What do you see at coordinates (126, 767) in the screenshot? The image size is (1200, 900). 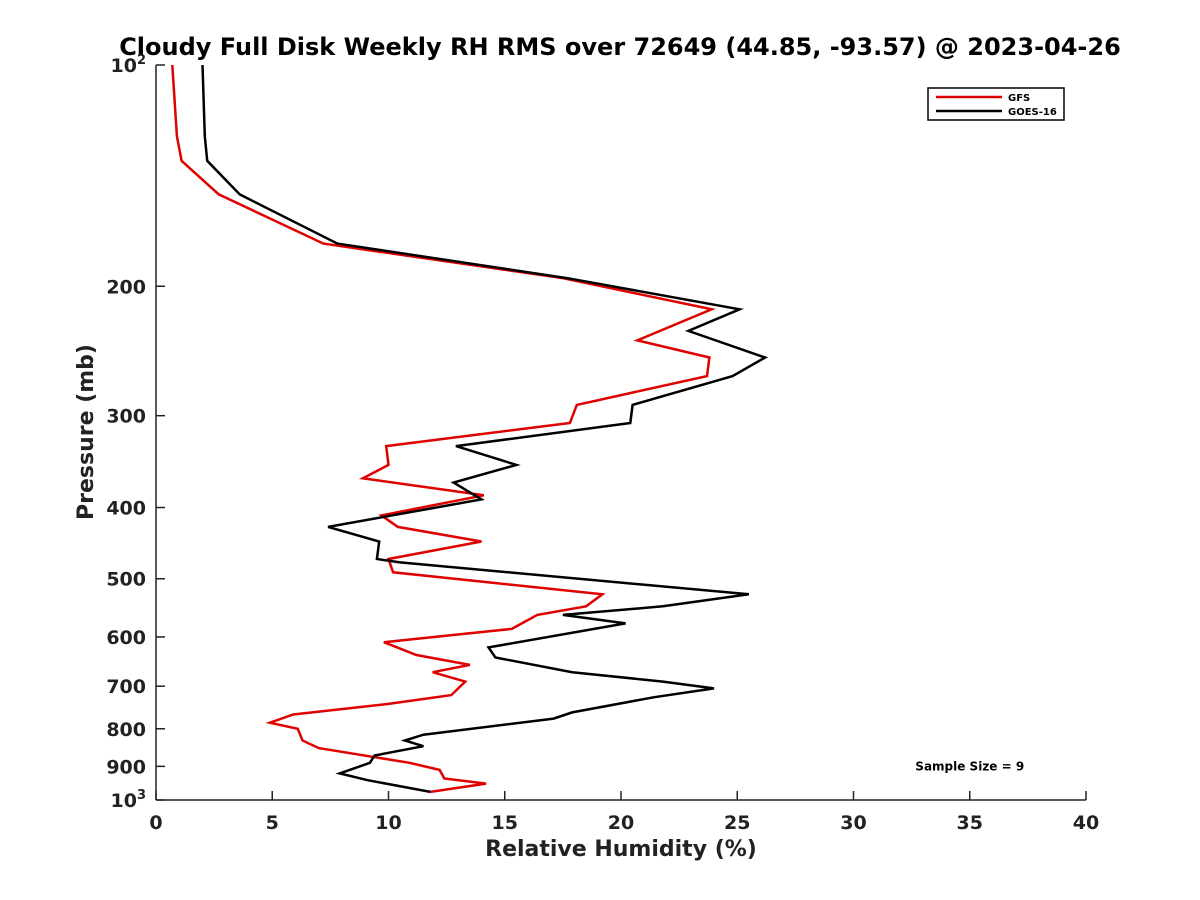 I see `y-tick-label: 900` at bounding box center [126, 767].